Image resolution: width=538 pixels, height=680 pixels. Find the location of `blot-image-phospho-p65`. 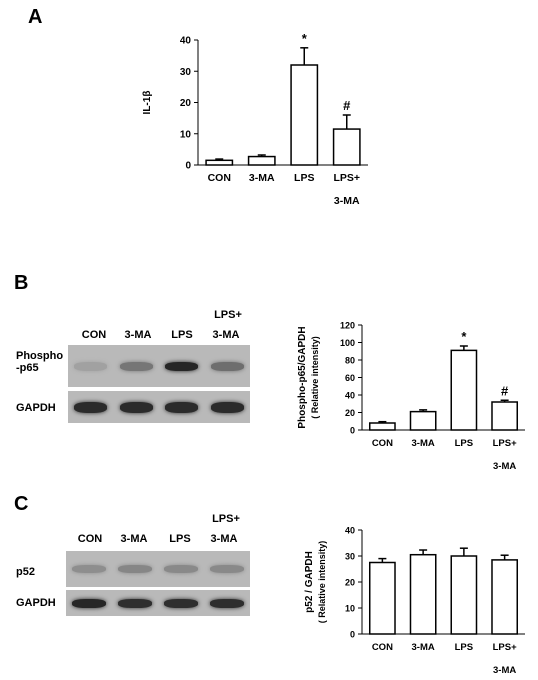

blot-image-phospho-p65 is located at coordinates (159, 366).